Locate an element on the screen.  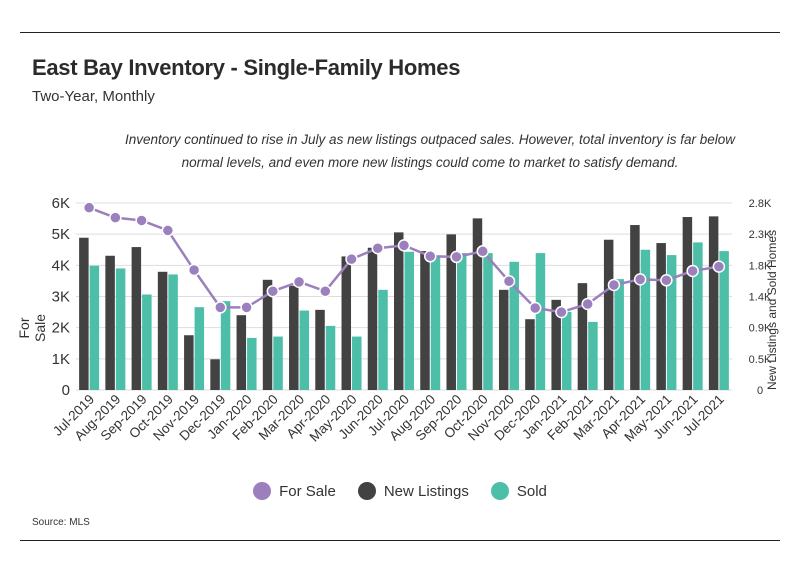
y-tick-label-right: 2.8K is located at coordinates (760, 204).